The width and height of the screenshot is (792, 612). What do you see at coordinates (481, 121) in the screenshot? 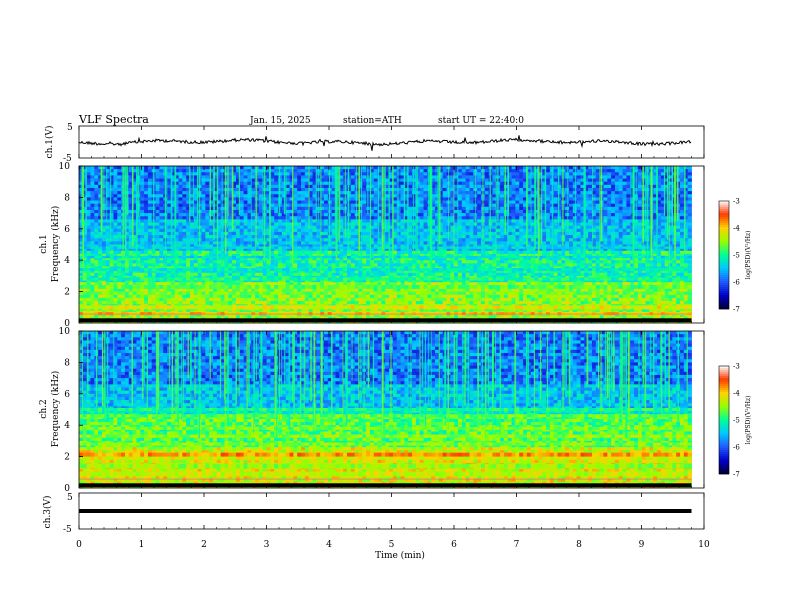
I see `start-ut-label: start UT = 22:40:0` at bounding box center [481, 121].